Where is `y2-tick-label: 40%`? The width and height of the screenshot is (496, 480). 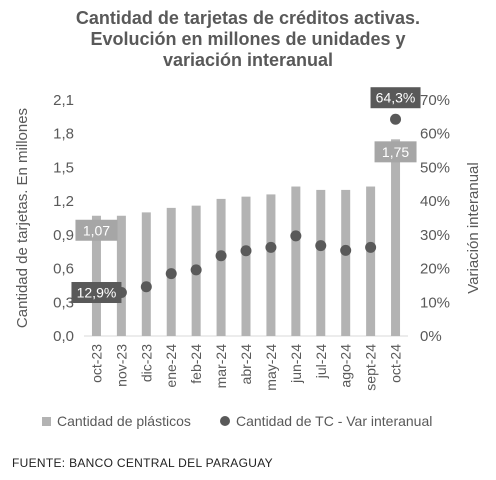
y2-tick-label: 40% is located at coordinates (435, 201).